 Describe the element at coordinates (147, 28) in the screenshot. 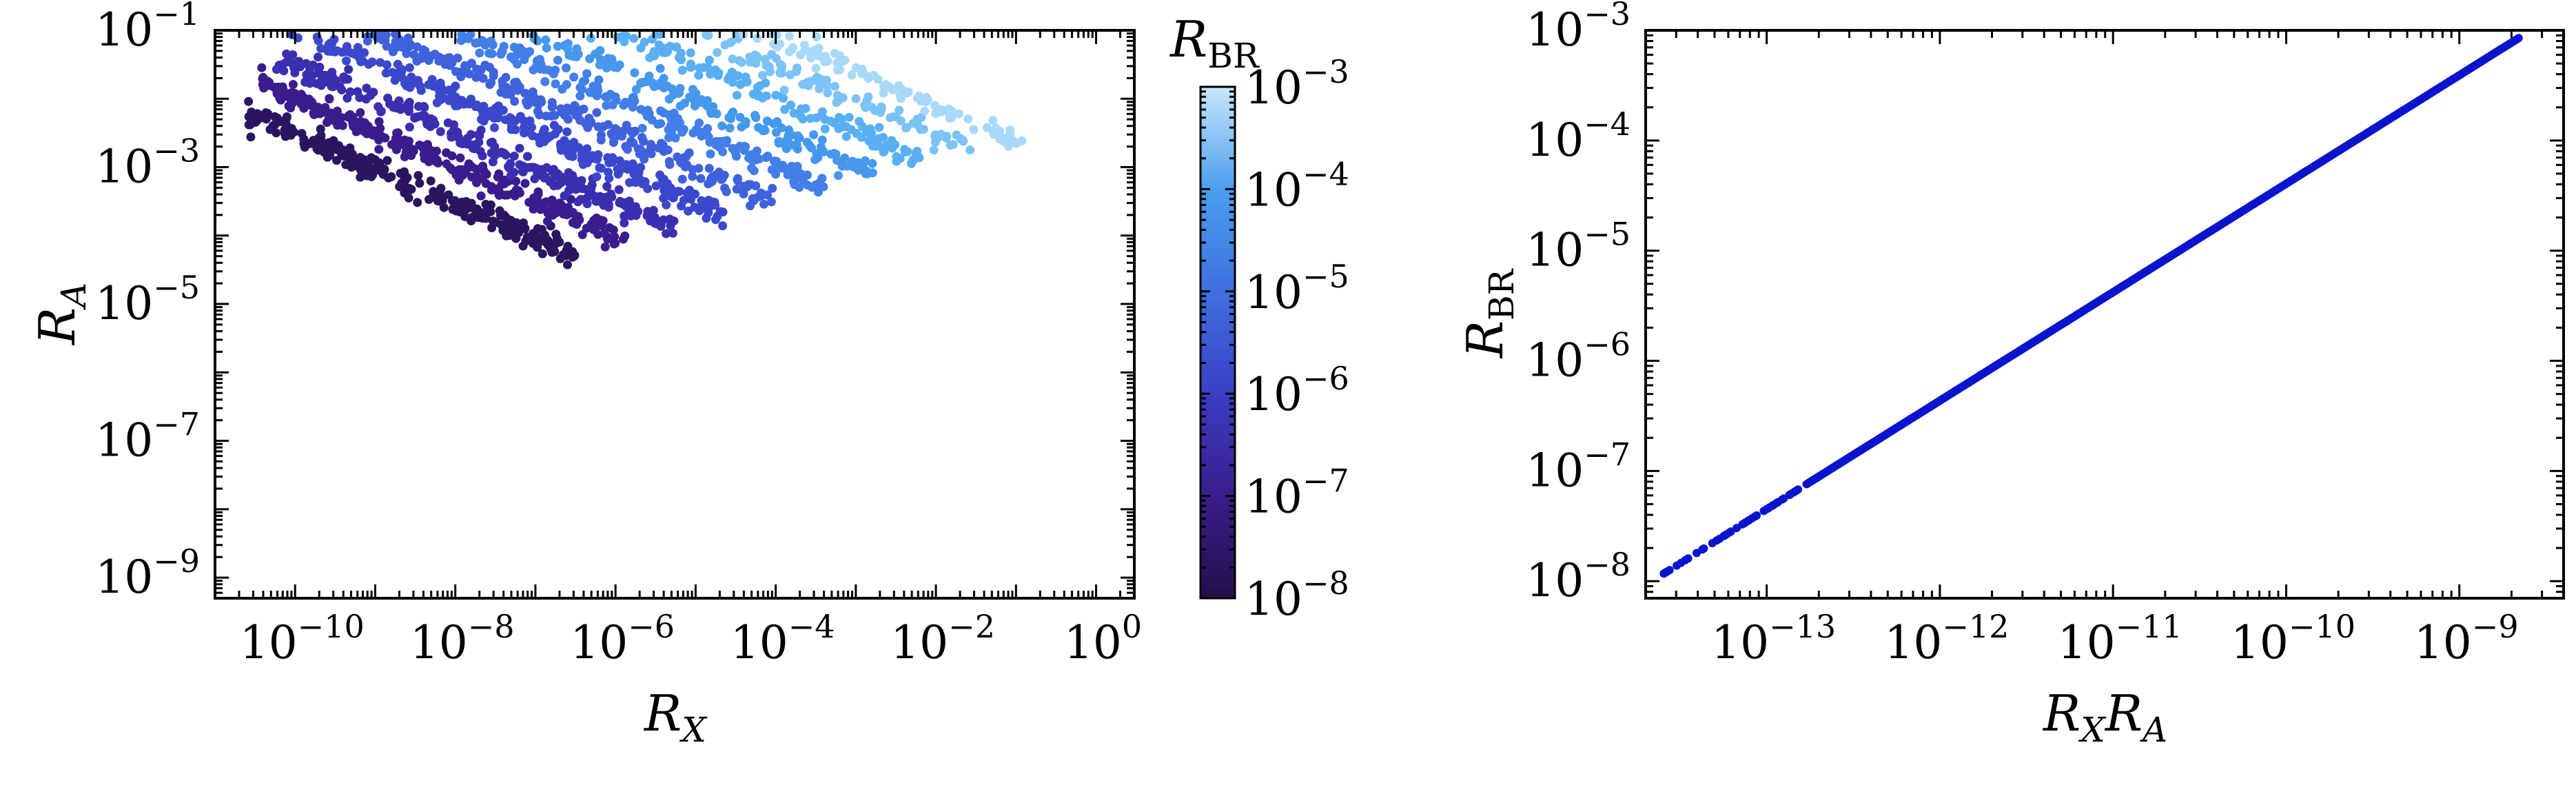

I see `y-tick-label: 10⁻¹` at that location.